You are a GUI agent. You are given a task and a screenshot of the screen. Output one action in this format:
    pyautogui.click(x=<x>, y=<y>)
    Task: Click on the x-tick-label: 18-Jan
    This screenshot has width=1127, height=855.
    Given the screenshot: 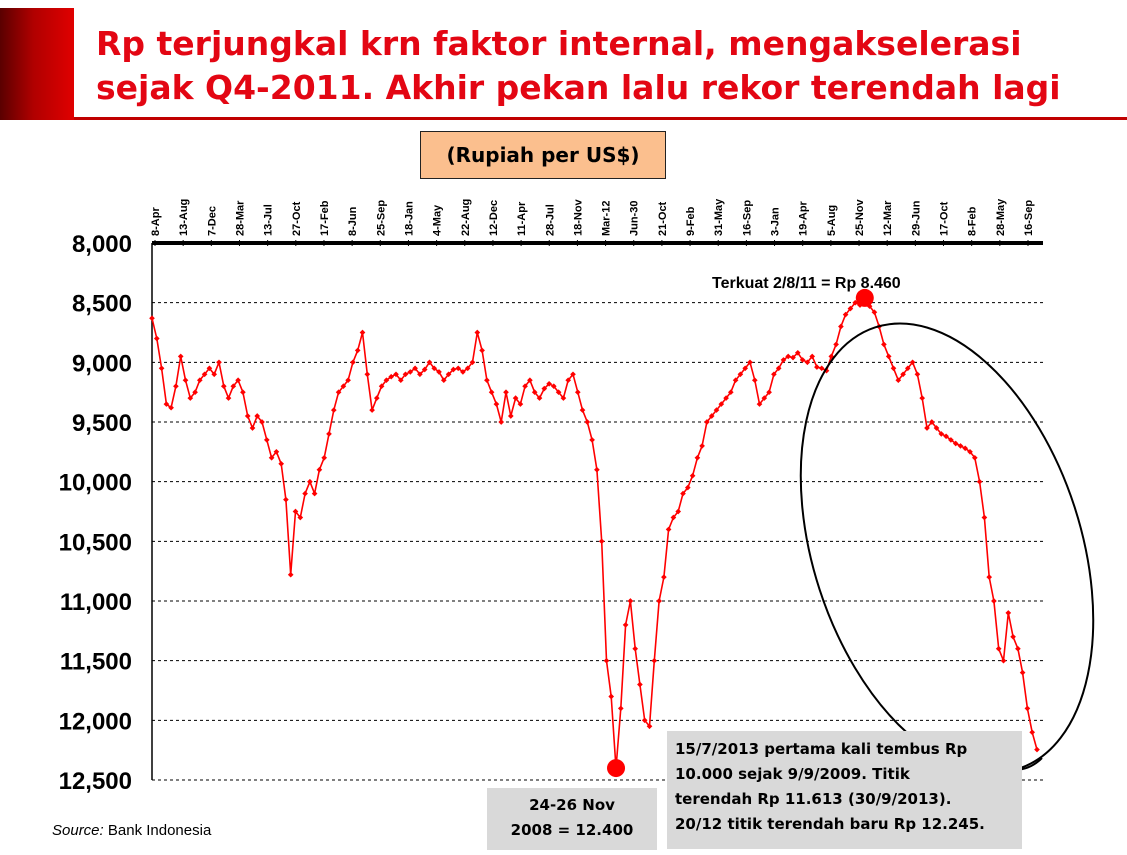 What is the action you would take?
    pyautogui.click(x=409, y=218)
    